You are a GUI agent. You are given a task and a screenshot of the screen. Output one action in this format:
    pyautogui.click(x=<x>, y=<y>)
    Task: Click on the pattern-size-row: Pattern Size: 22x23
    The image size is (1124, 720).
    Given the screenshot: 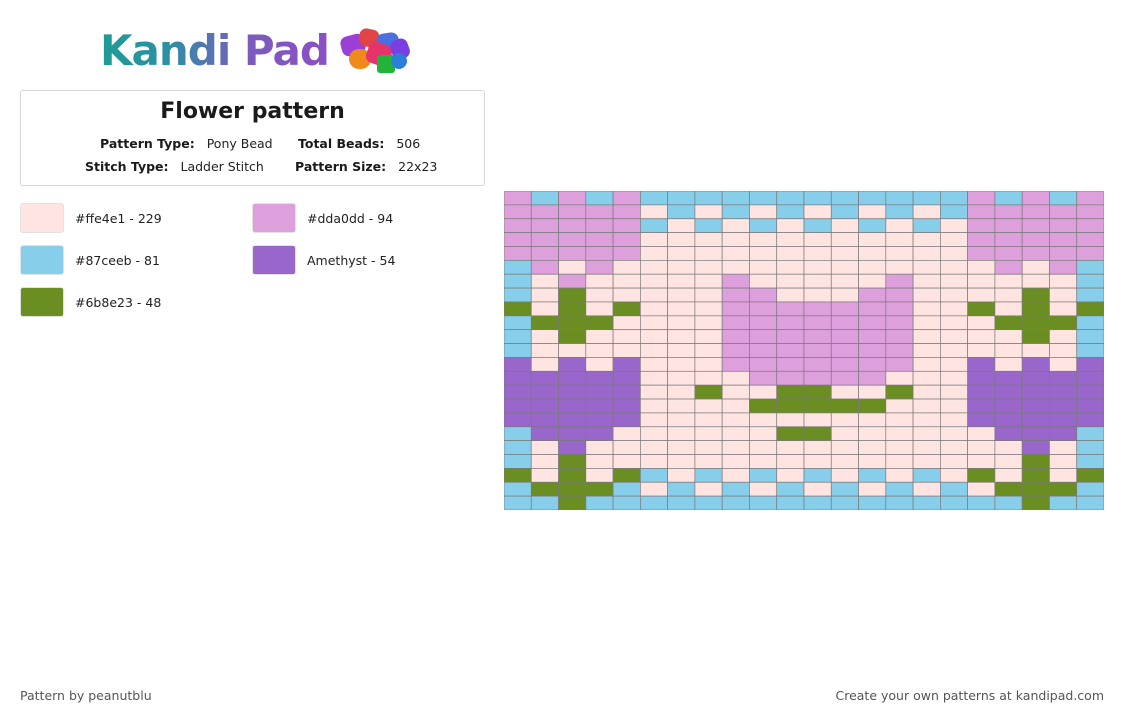 What is the action you would take?
    pyautogui.click(x=366, y=166)
    